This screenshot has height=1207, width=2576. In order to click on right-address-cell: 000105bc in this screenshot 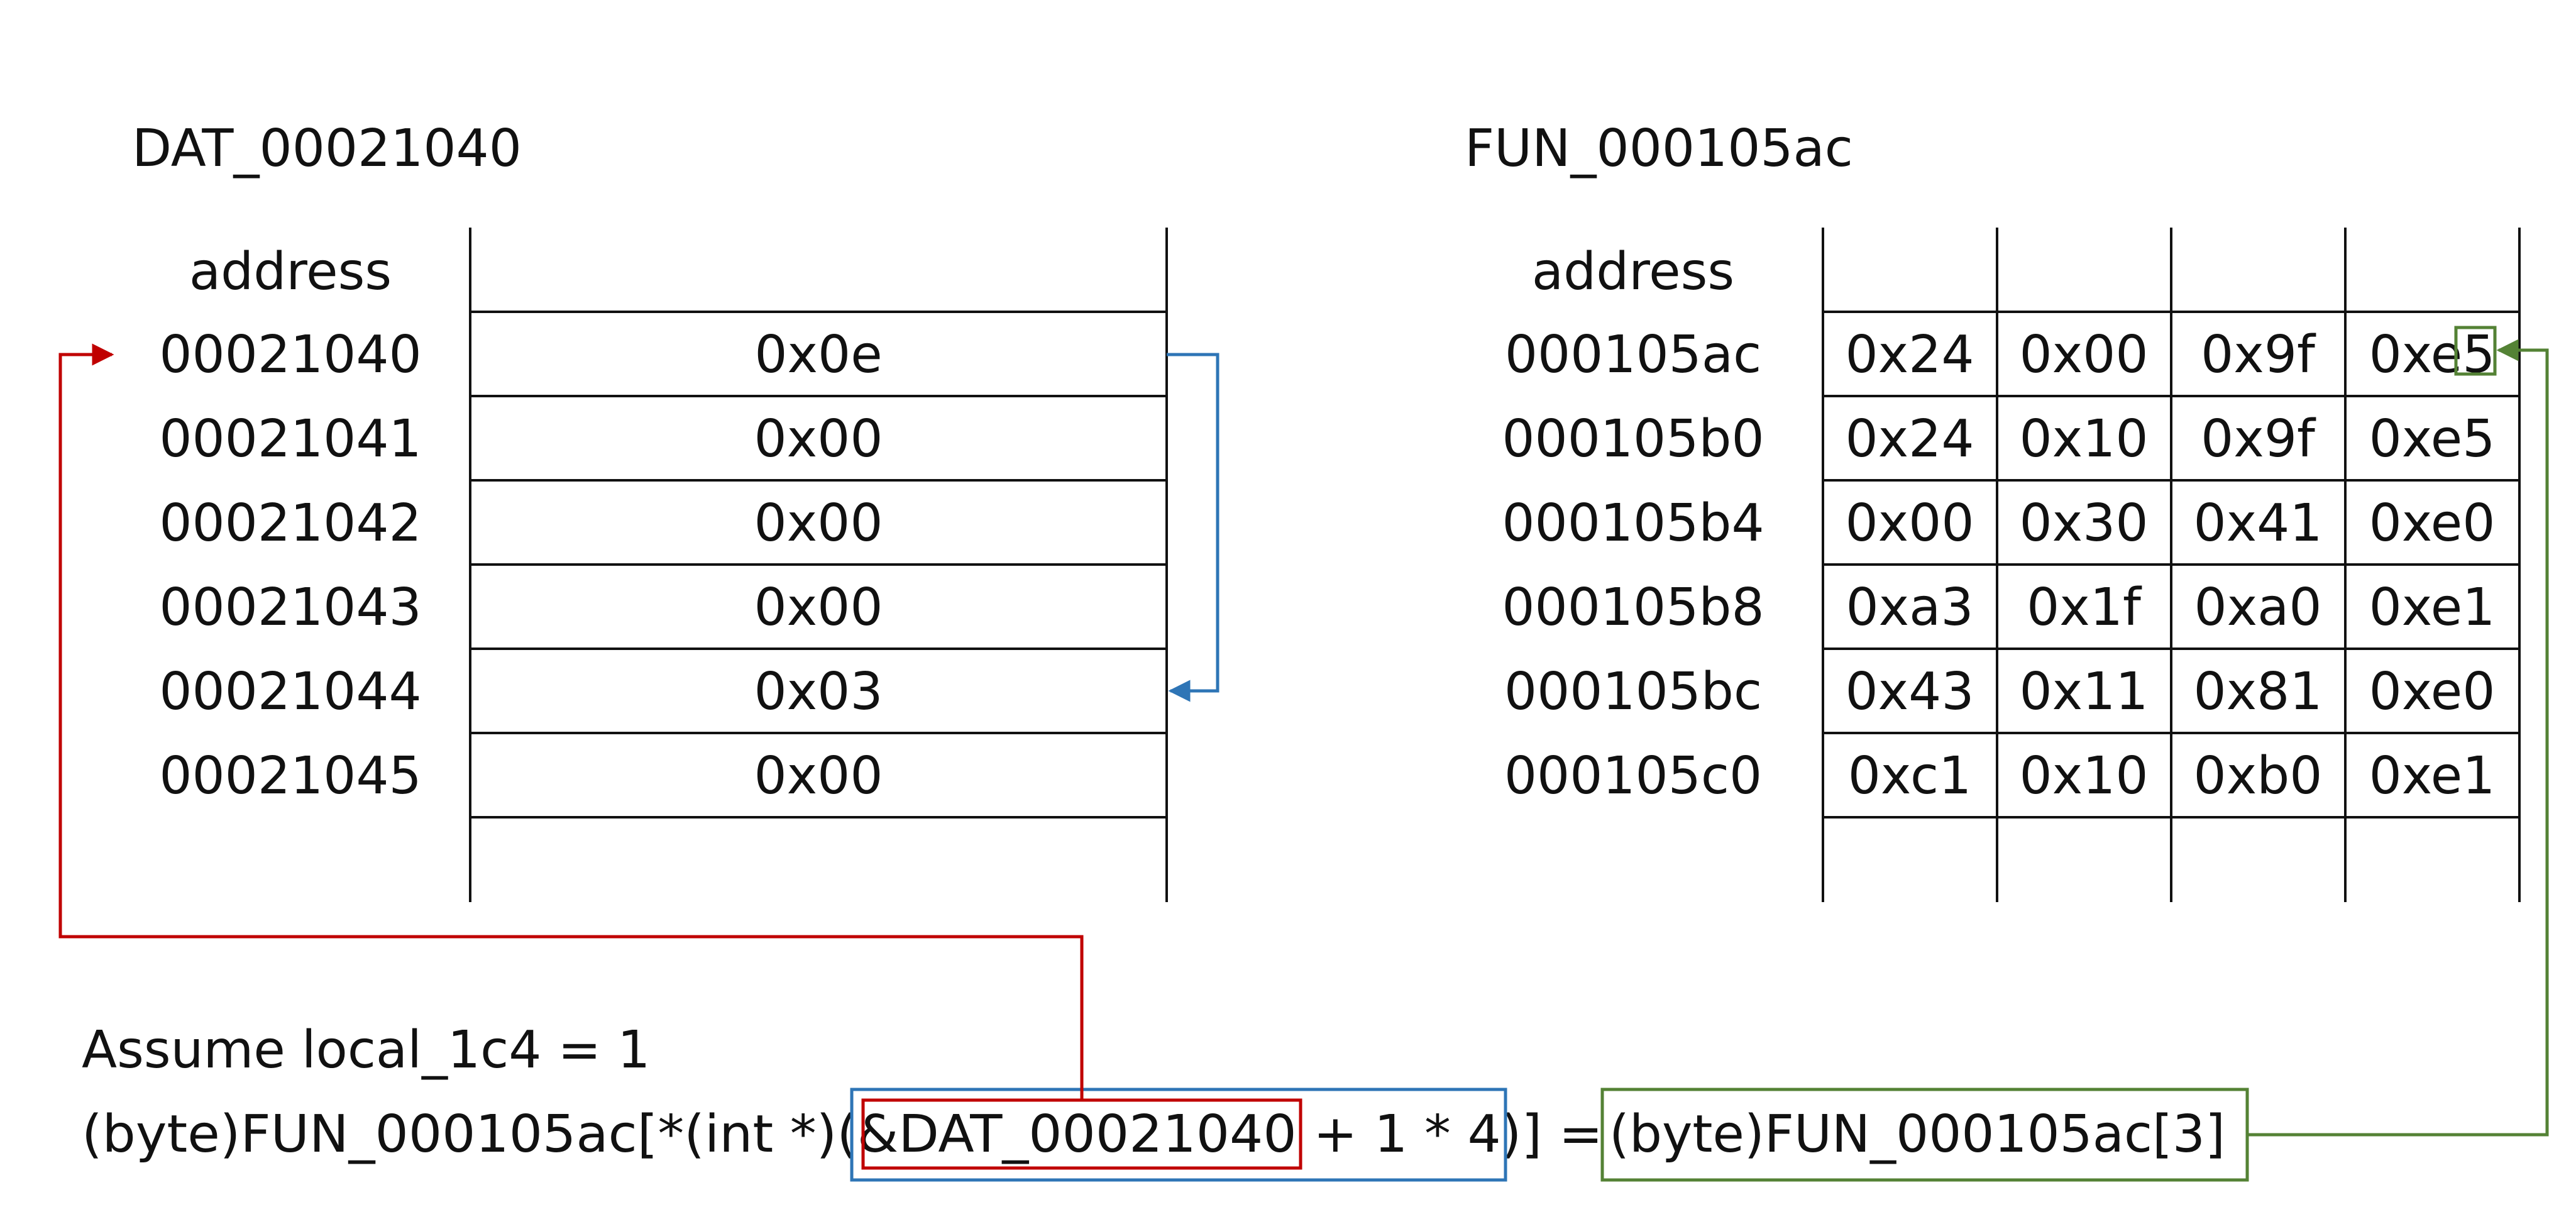, I will do `click(1633, 692)`.